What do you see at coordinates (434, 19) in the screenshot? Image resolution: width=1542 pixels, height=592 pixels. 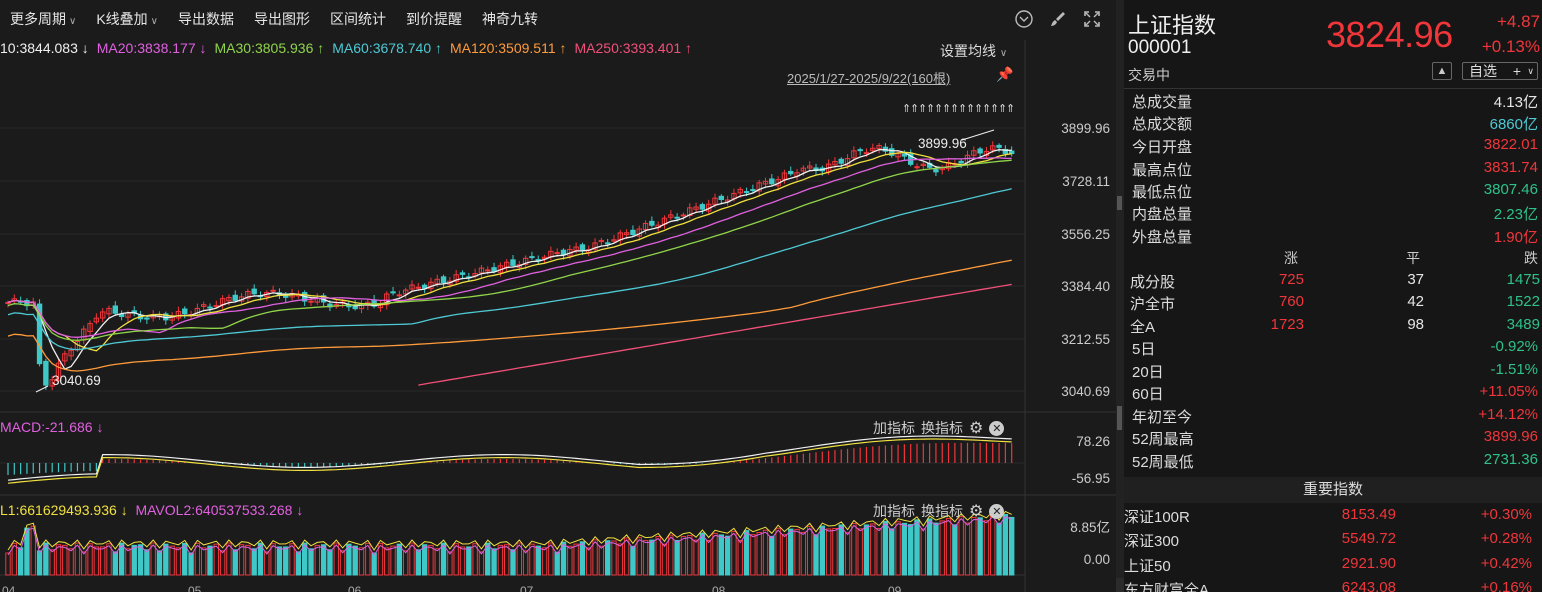 I see `price-alert-button: 到价提醒` at bounding box center [434, 19].